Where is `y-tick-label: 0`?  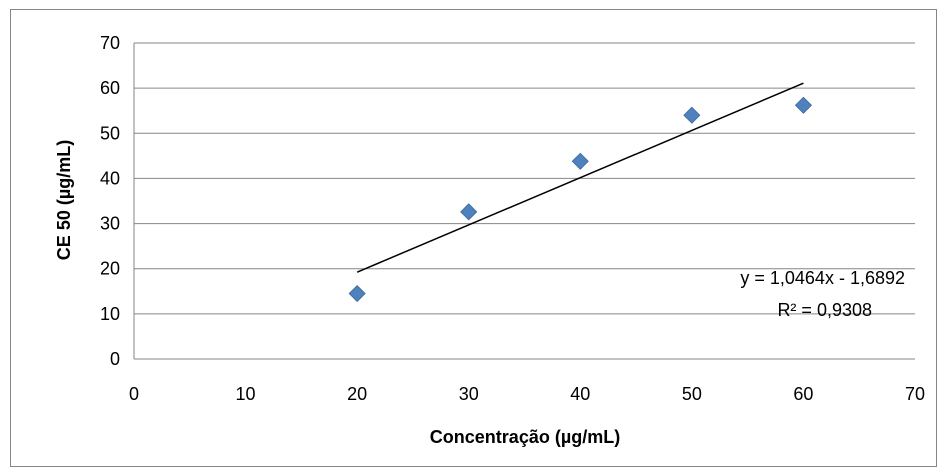 y-tick-label: 0 is located at coordinates (115, 359).